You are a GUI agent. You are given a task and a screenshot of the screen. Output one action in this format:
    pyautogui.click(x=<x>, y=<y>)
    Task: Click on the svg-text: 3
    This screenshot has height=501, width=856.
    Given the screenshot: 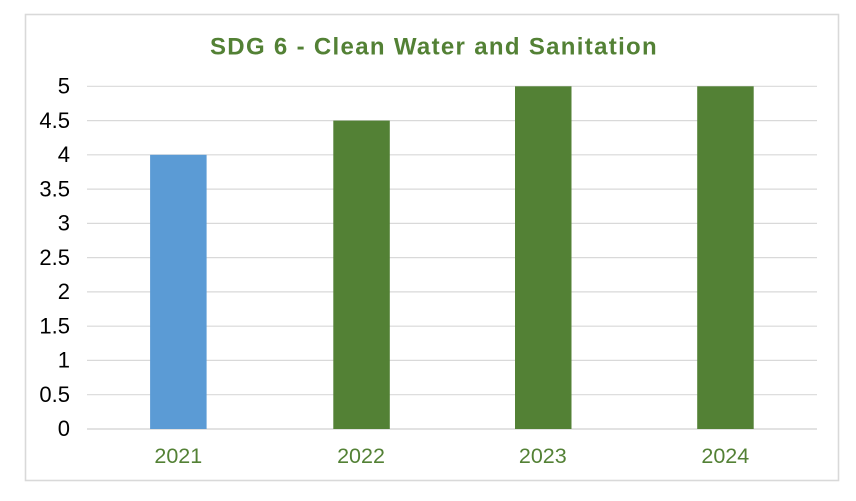 What is the action you would take?
    pyautogui.click(x=64, y=223)
    